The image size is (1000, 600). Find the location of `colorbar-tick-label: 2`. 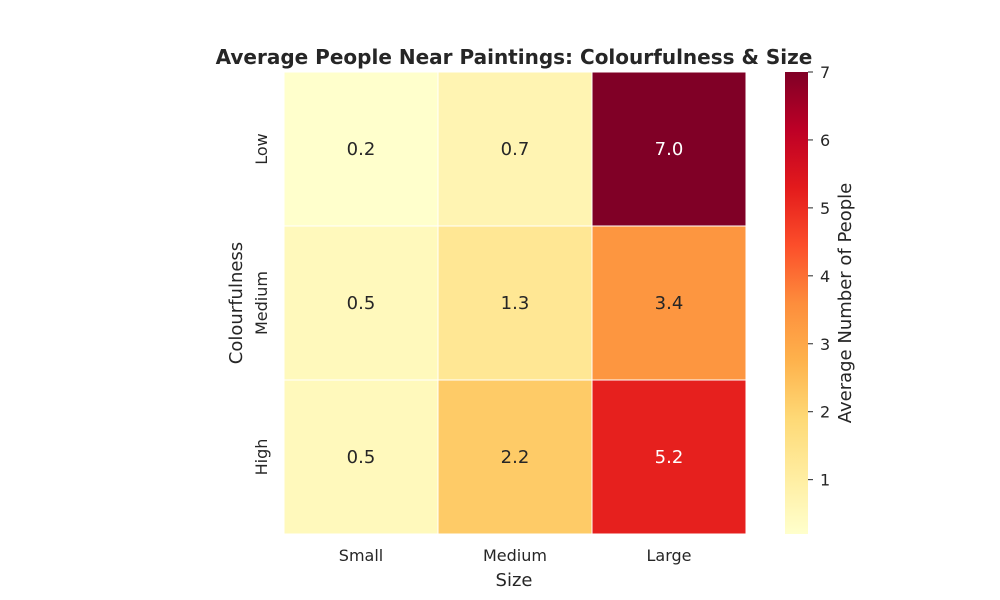

colorbar-tick-label: 2 is located at coordinates (825, 412).